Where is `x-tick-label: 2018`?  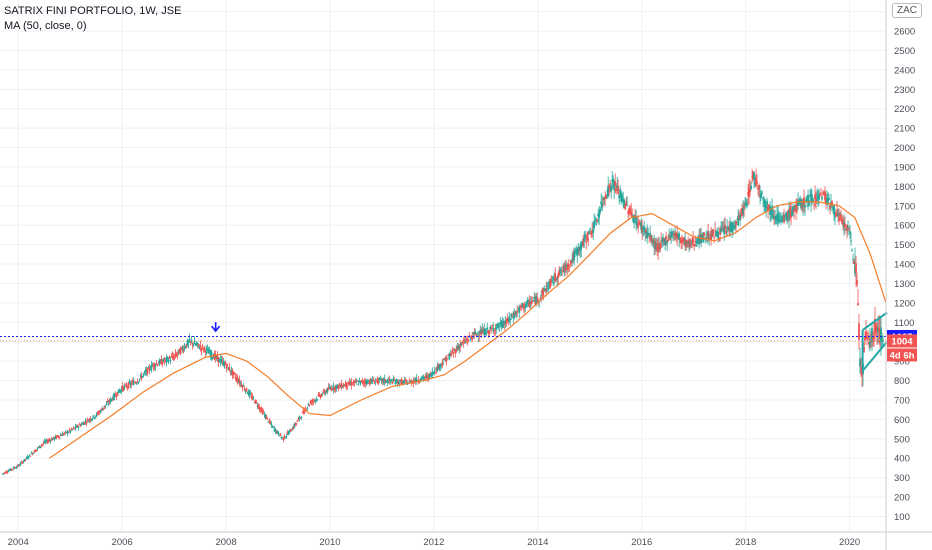 x-tick-label: 2018 is located at coordinates (745, 542).